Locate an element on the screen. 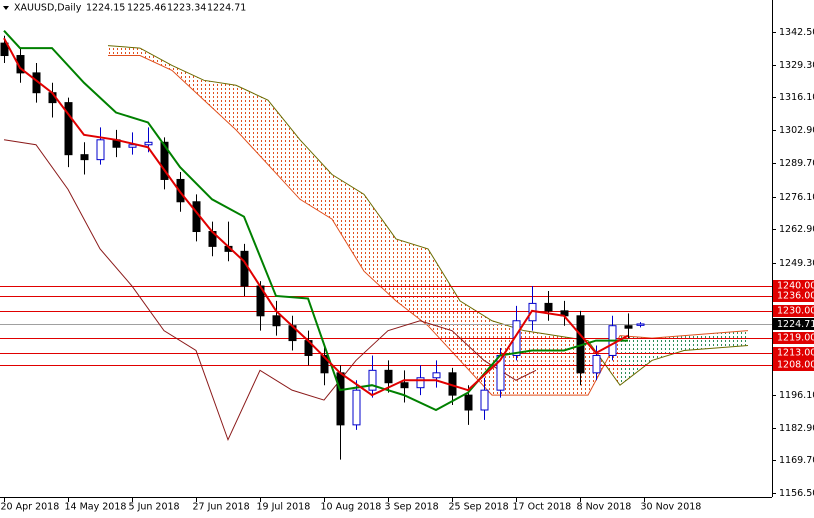 This screenshot has height=518, width=814. y-tick-label: 1262.90 is located at coordinates (796, 229).